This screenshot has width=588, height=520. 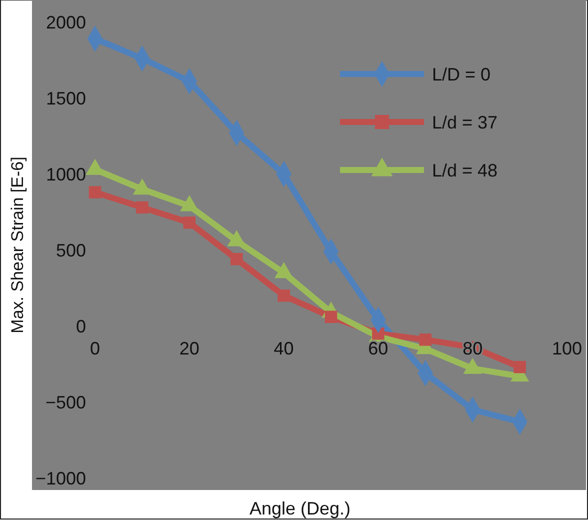 What do you see at coordinates (60, 478) in the screenshot?
I see `y-tick-label: −1000` at bounding box center [60, 478].